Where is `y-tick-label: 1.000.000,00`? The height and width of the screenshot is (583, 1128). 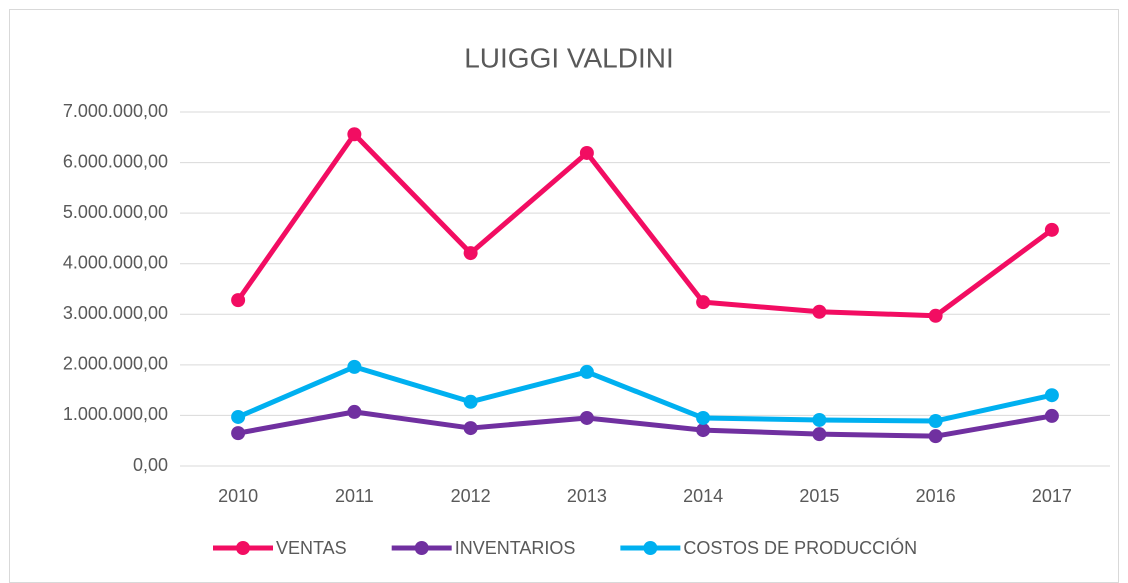
y-tick-label: 1.000.000,00 is located at coordinates (115, 414).